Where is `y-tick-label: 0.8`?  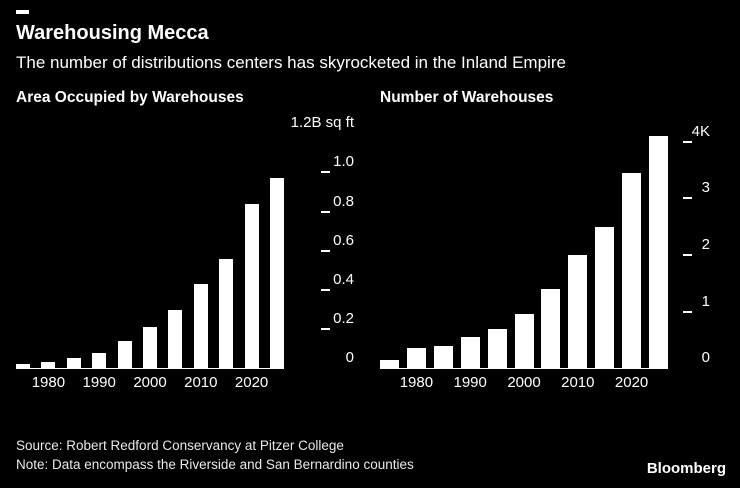
y-tick-label: 0.8 is located at coordinates (343, 201).